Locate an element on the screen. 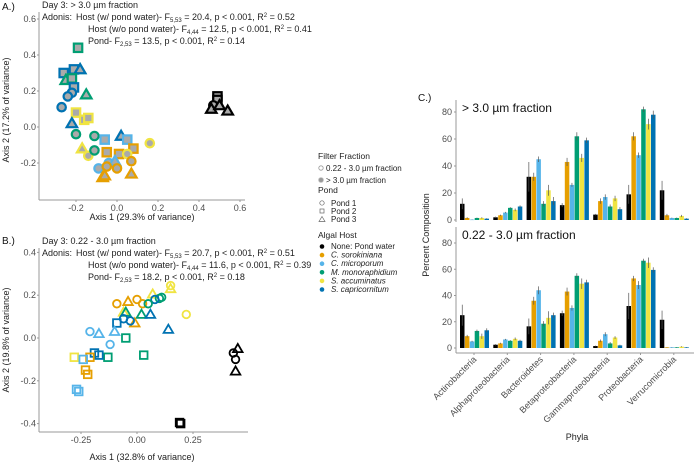 The width and height of the screenshot is (698, 464). legend-host-item: None: Pond water is located at coordinates (363, 246).